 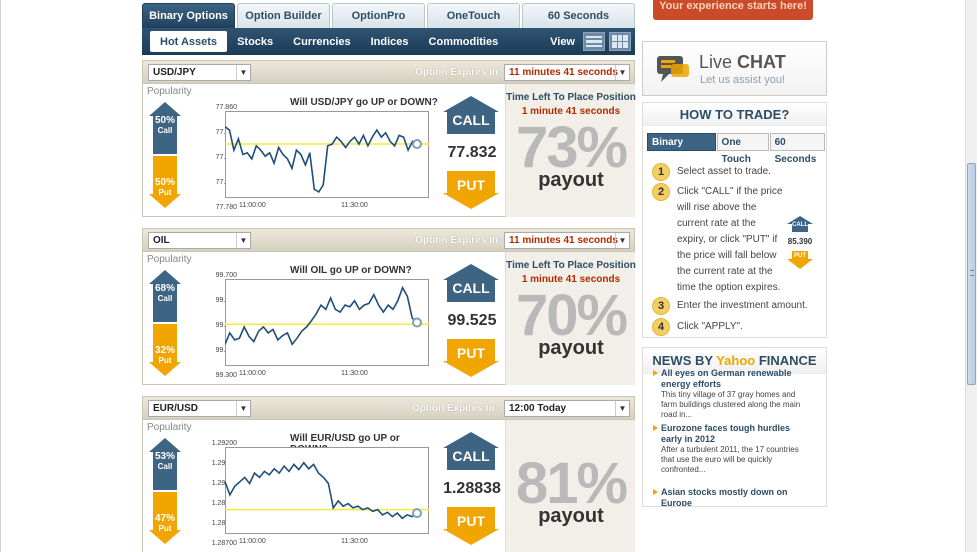 What do you see at coordinates (199, 240) in the screenshot?
I see `asset-select: OIL ▼` at bounding box center [199, 240].